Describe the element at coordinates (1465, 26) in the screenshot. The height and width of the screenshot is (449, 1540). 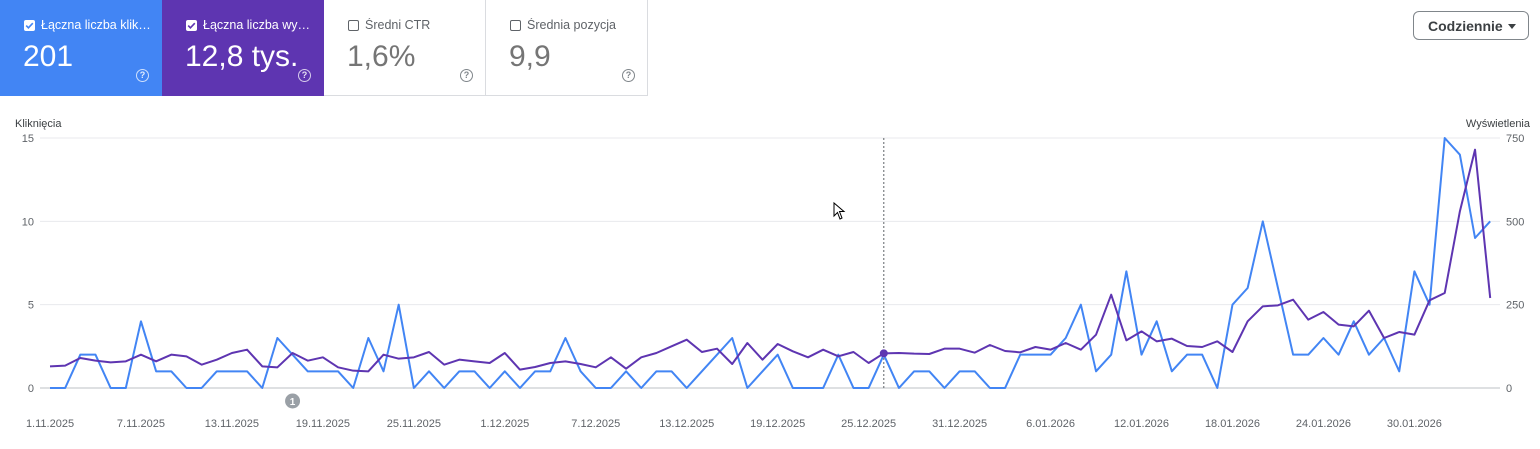
I see `dropdown-label: Codziennie` at that location.